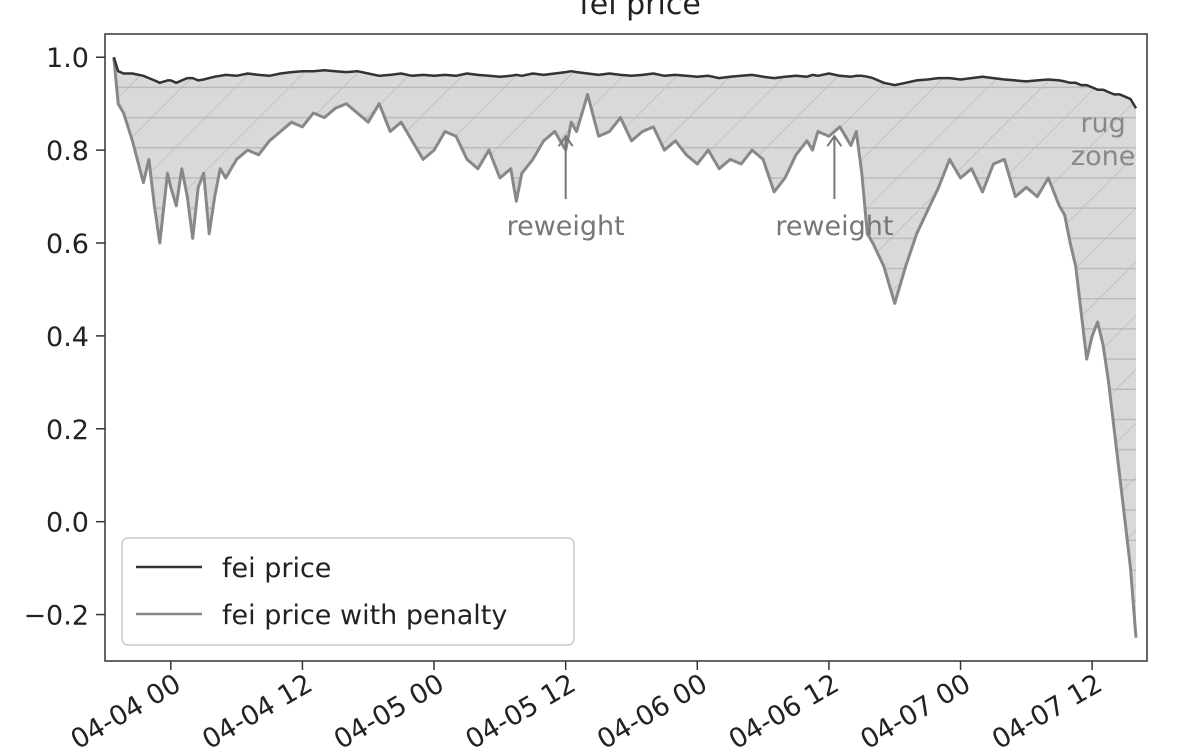  I want to click on x-tick-label: 04-07 12, so click(1047, 710).